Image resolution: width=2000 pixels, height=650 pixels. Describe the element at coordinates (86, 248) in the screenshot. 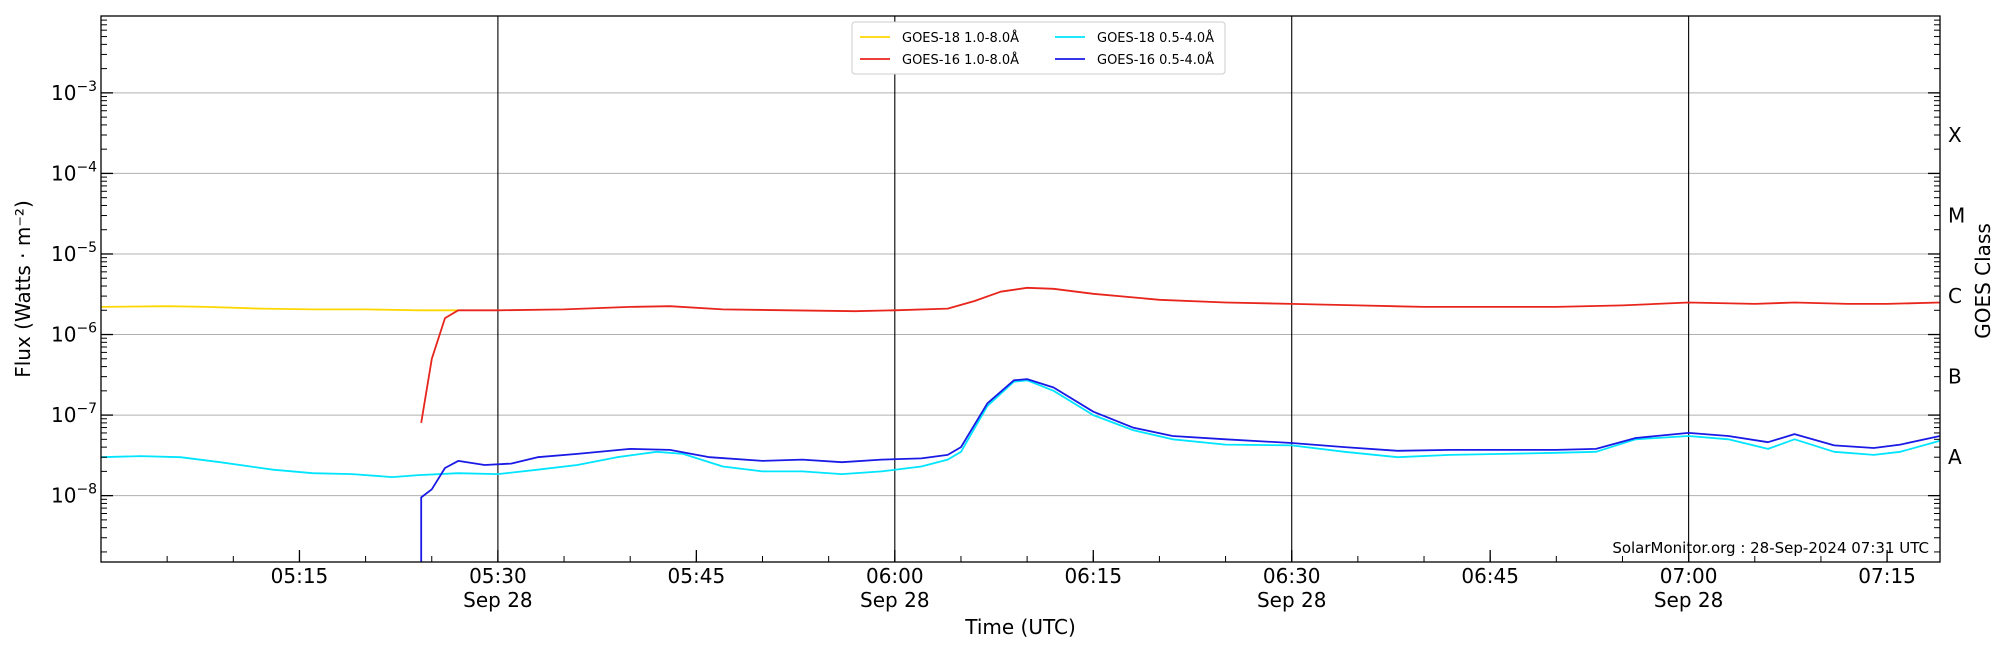

I see `y-tick-label-exponent: −5` at that location.